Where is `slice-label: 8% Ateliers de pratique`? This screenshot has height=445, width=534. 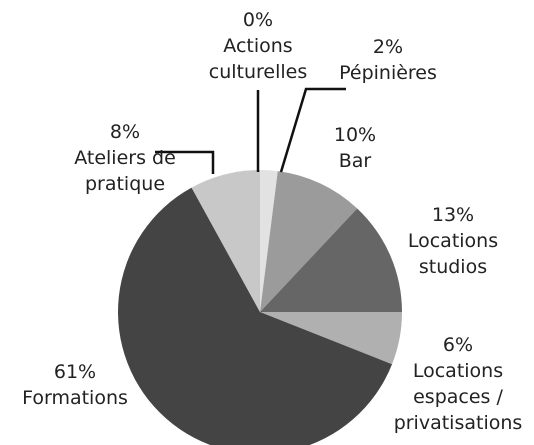
slice-label: 8% Ateliers de pratique is located at coordinates (125, 158).